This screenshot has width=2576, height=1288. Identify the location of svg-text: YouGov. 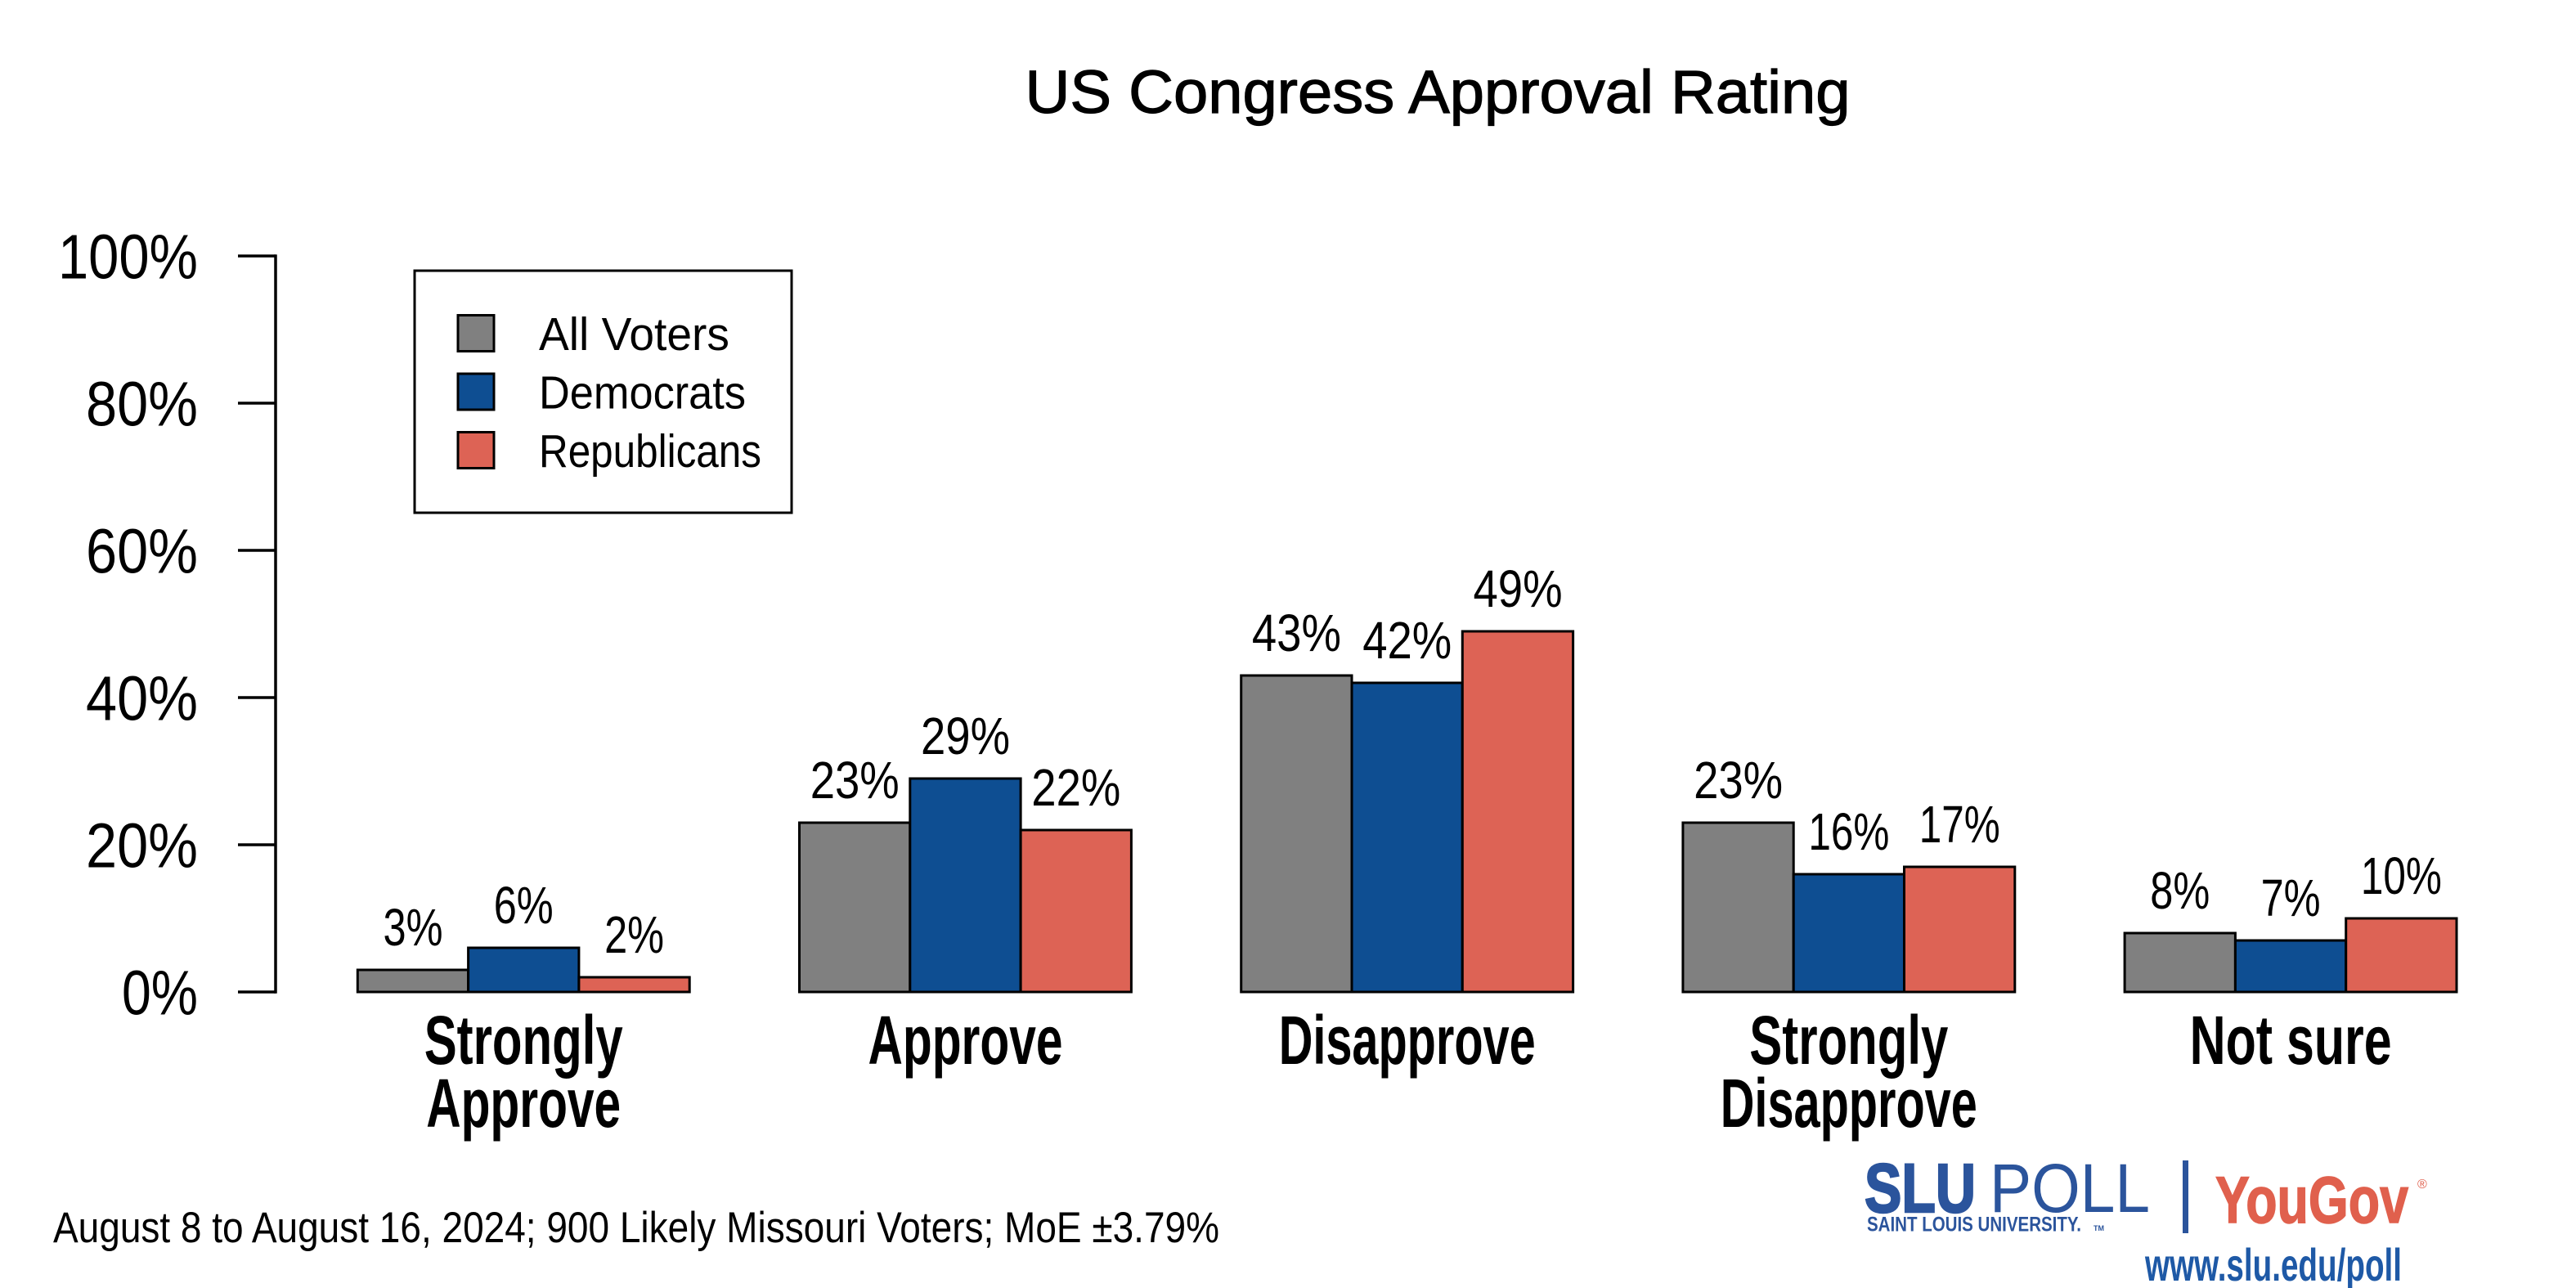
(2311, 1200).